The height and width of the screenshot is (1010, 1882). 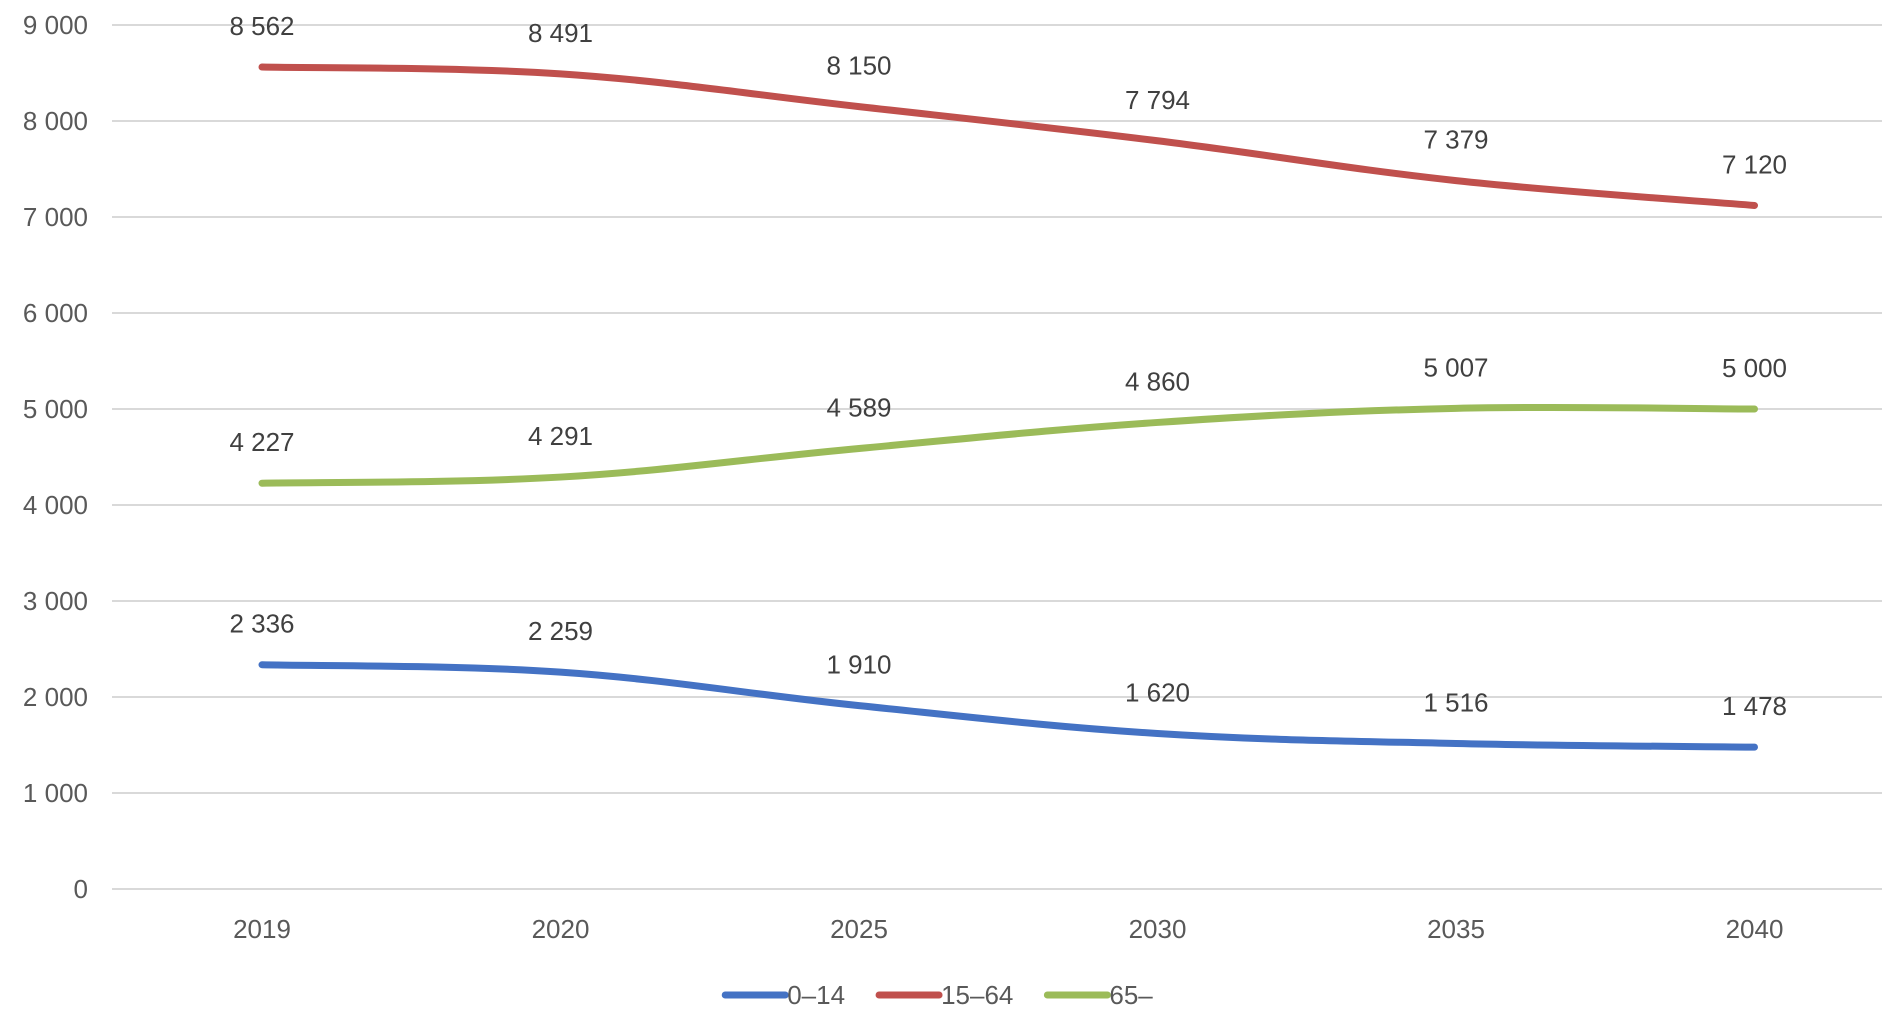 I want to click on legend-item: 65–, so click(x=1100, y=995).